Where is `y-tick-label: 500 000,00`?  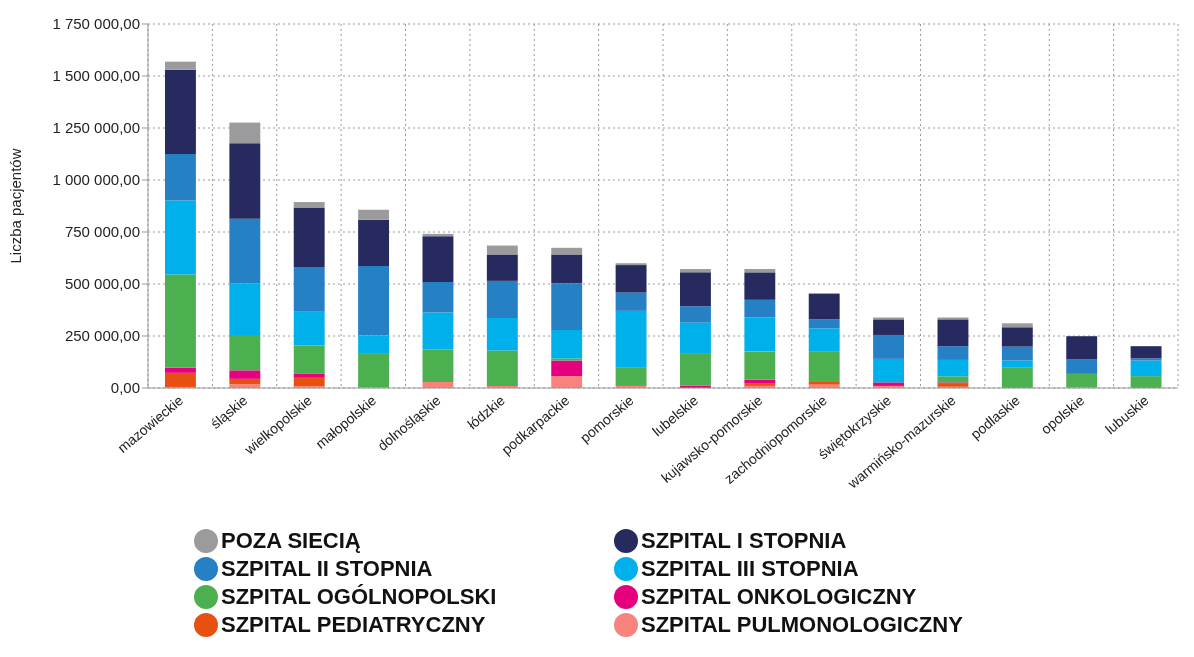 y-tick-label: 500 000,00 is located at coordinates (102, 284).